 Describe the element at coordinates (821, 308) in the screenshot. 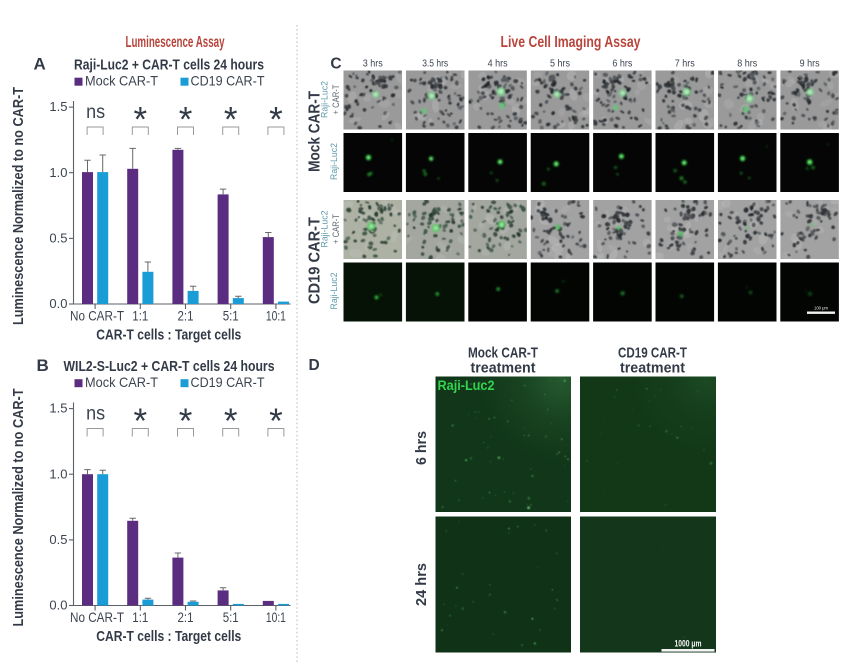

I see `svg-text: 100 μm` at that location.